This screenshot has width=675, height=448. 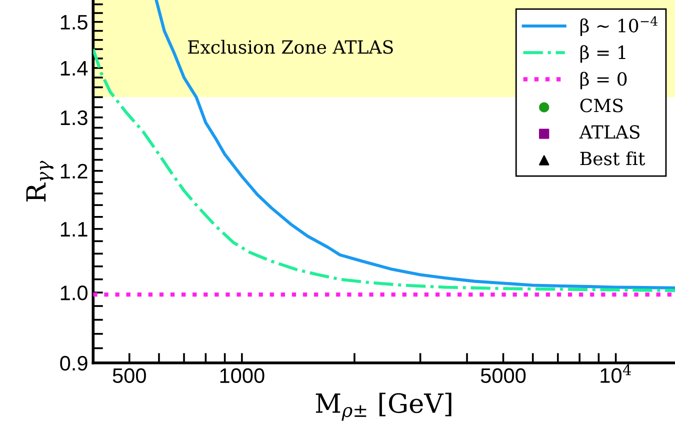 I want to click on y-tick-label: 1.3, so click(x=74, y=118).